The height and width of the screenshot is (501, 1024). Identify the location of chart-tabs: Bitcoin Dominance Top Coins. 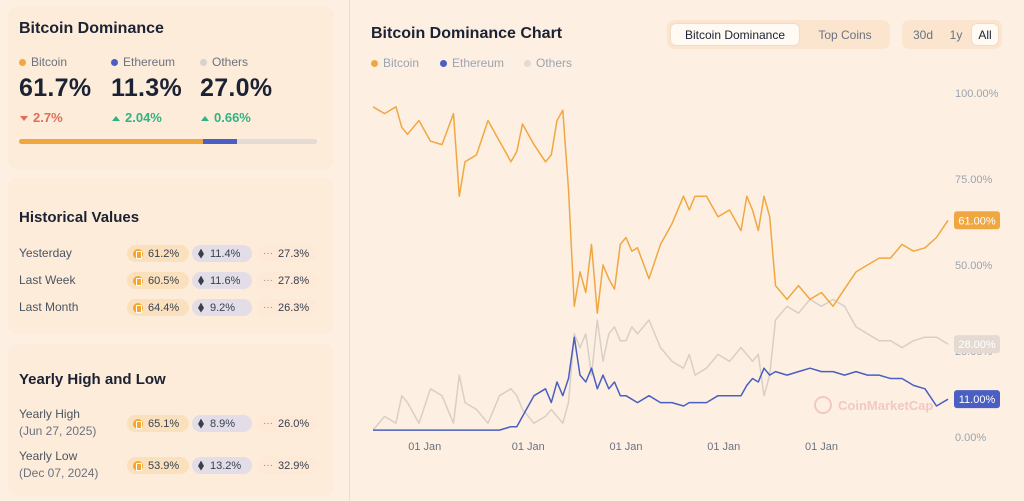
(778, 34).